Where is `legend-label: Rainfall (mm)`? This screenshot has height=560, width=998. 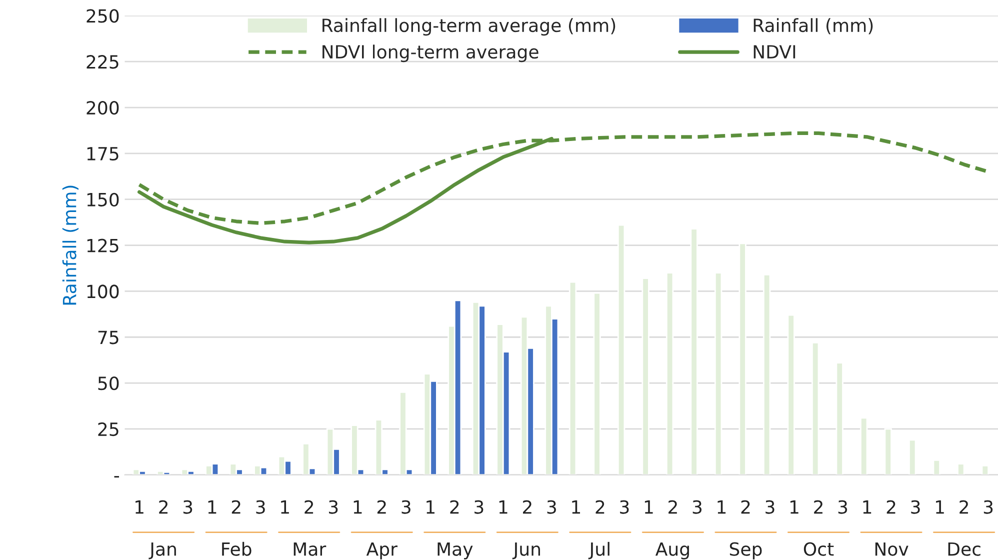
legend-label: Rainfall (mm) is located at coordinates (813, 26).